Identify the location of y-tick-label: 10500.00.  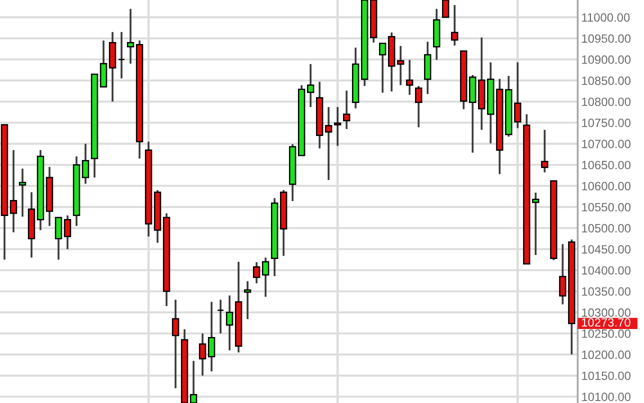
(606, 228).